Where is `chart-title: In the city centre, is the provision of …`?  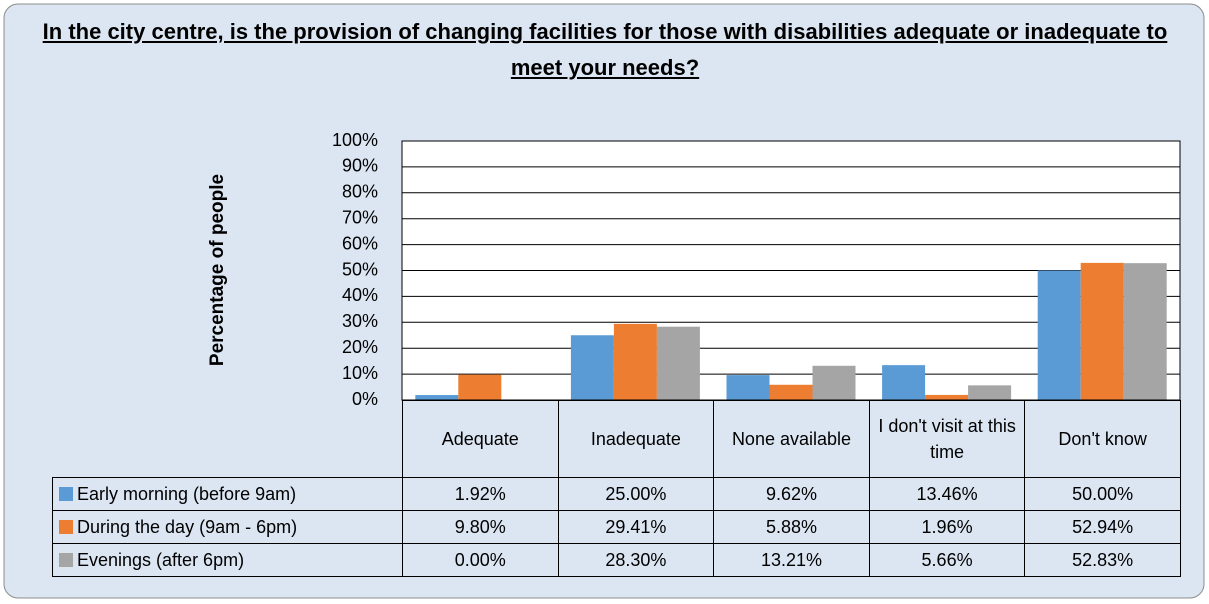
chart-title: In the city centre, is the provision of … is located at coordinates (605, 49).